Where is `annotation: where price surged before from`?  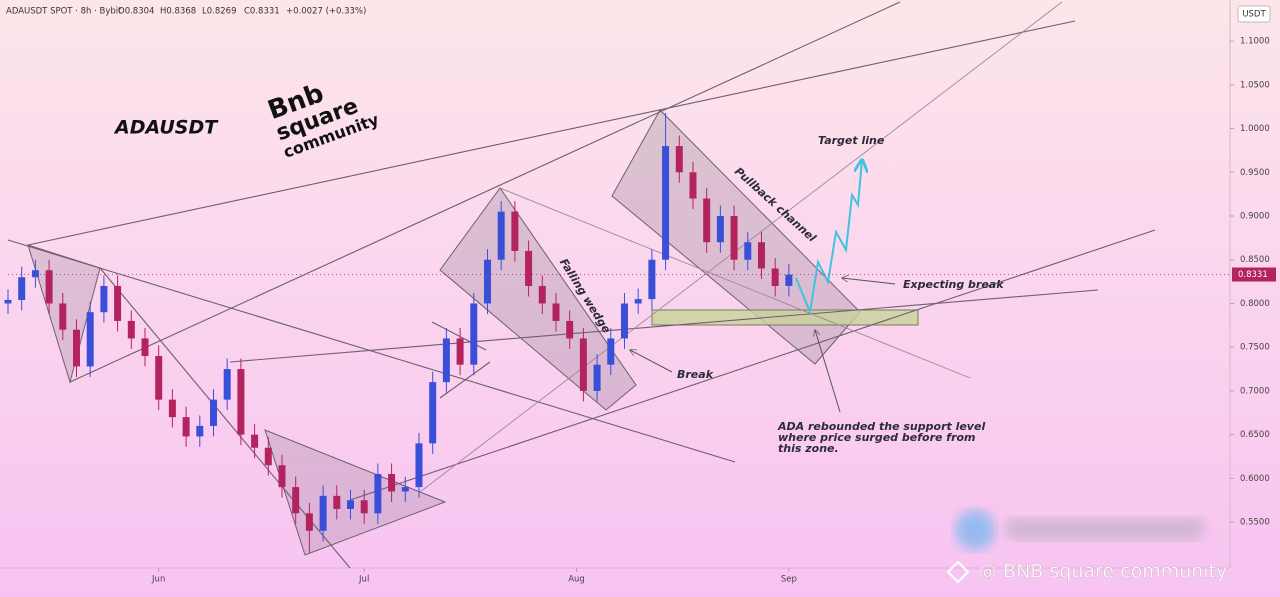
annotation: where price surged before from is located at coordinates (877, 437).